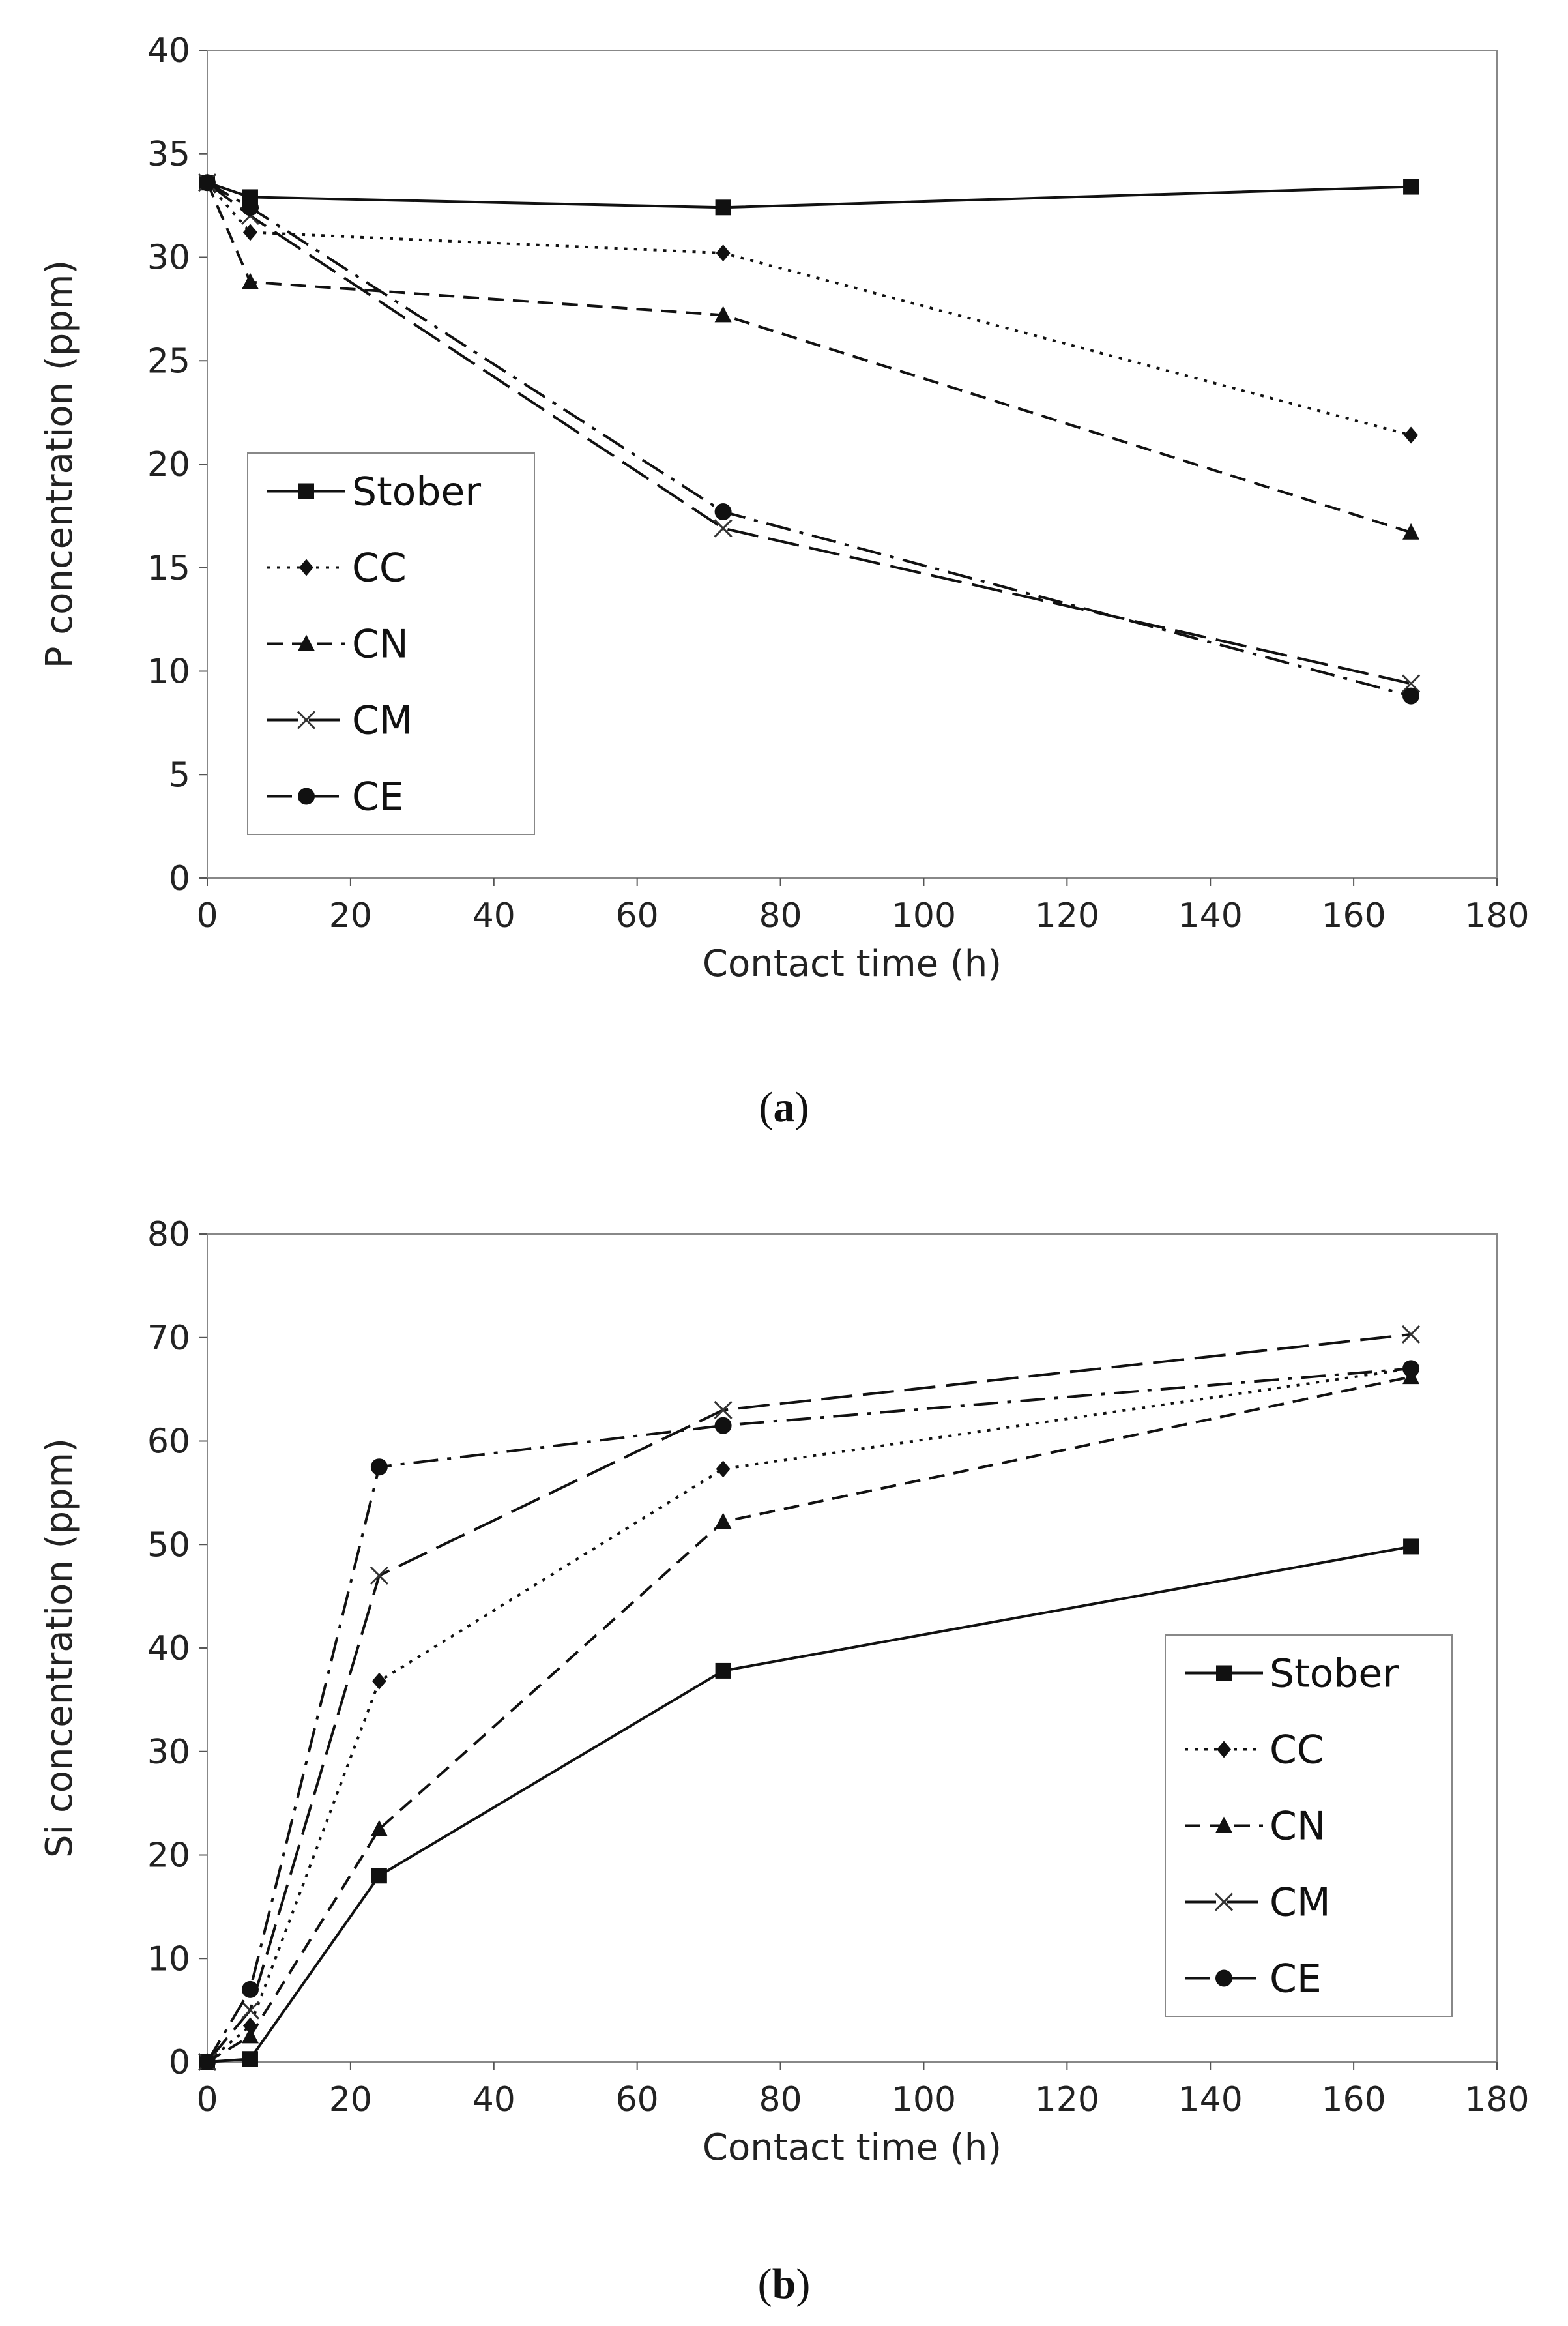 The image size is (1568, 2326). What do you see at coordinates (637, 2099) in the screenshot?
I see `x-tick-label: 60` at bounding box center [637, 2099].